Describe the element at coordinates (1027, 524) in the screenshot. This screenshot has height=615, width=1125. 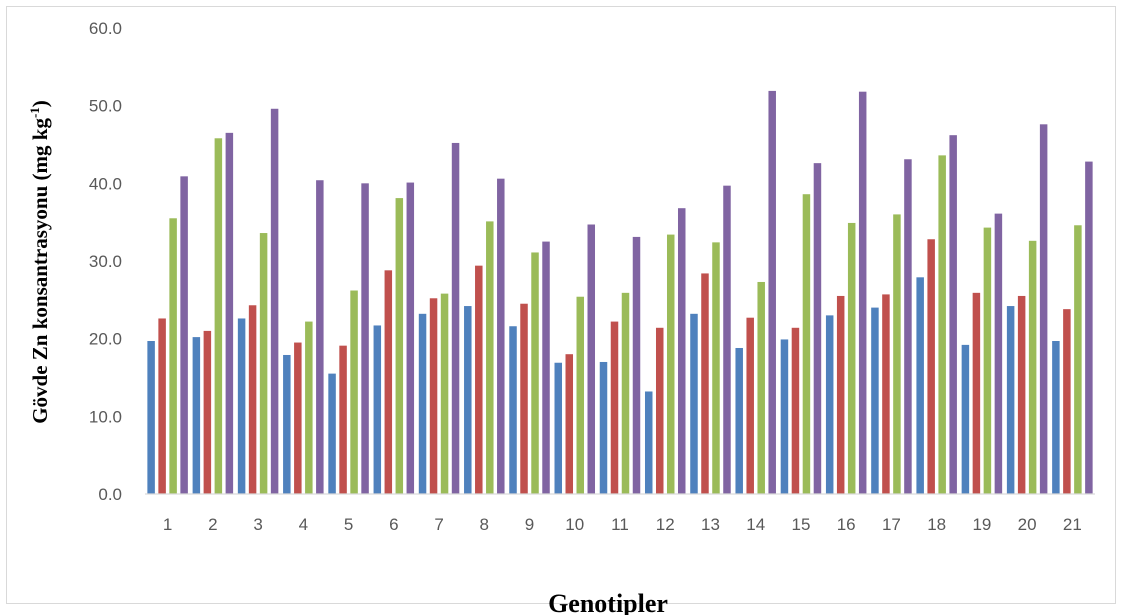
I see `x-tick-label: 20` at that location.